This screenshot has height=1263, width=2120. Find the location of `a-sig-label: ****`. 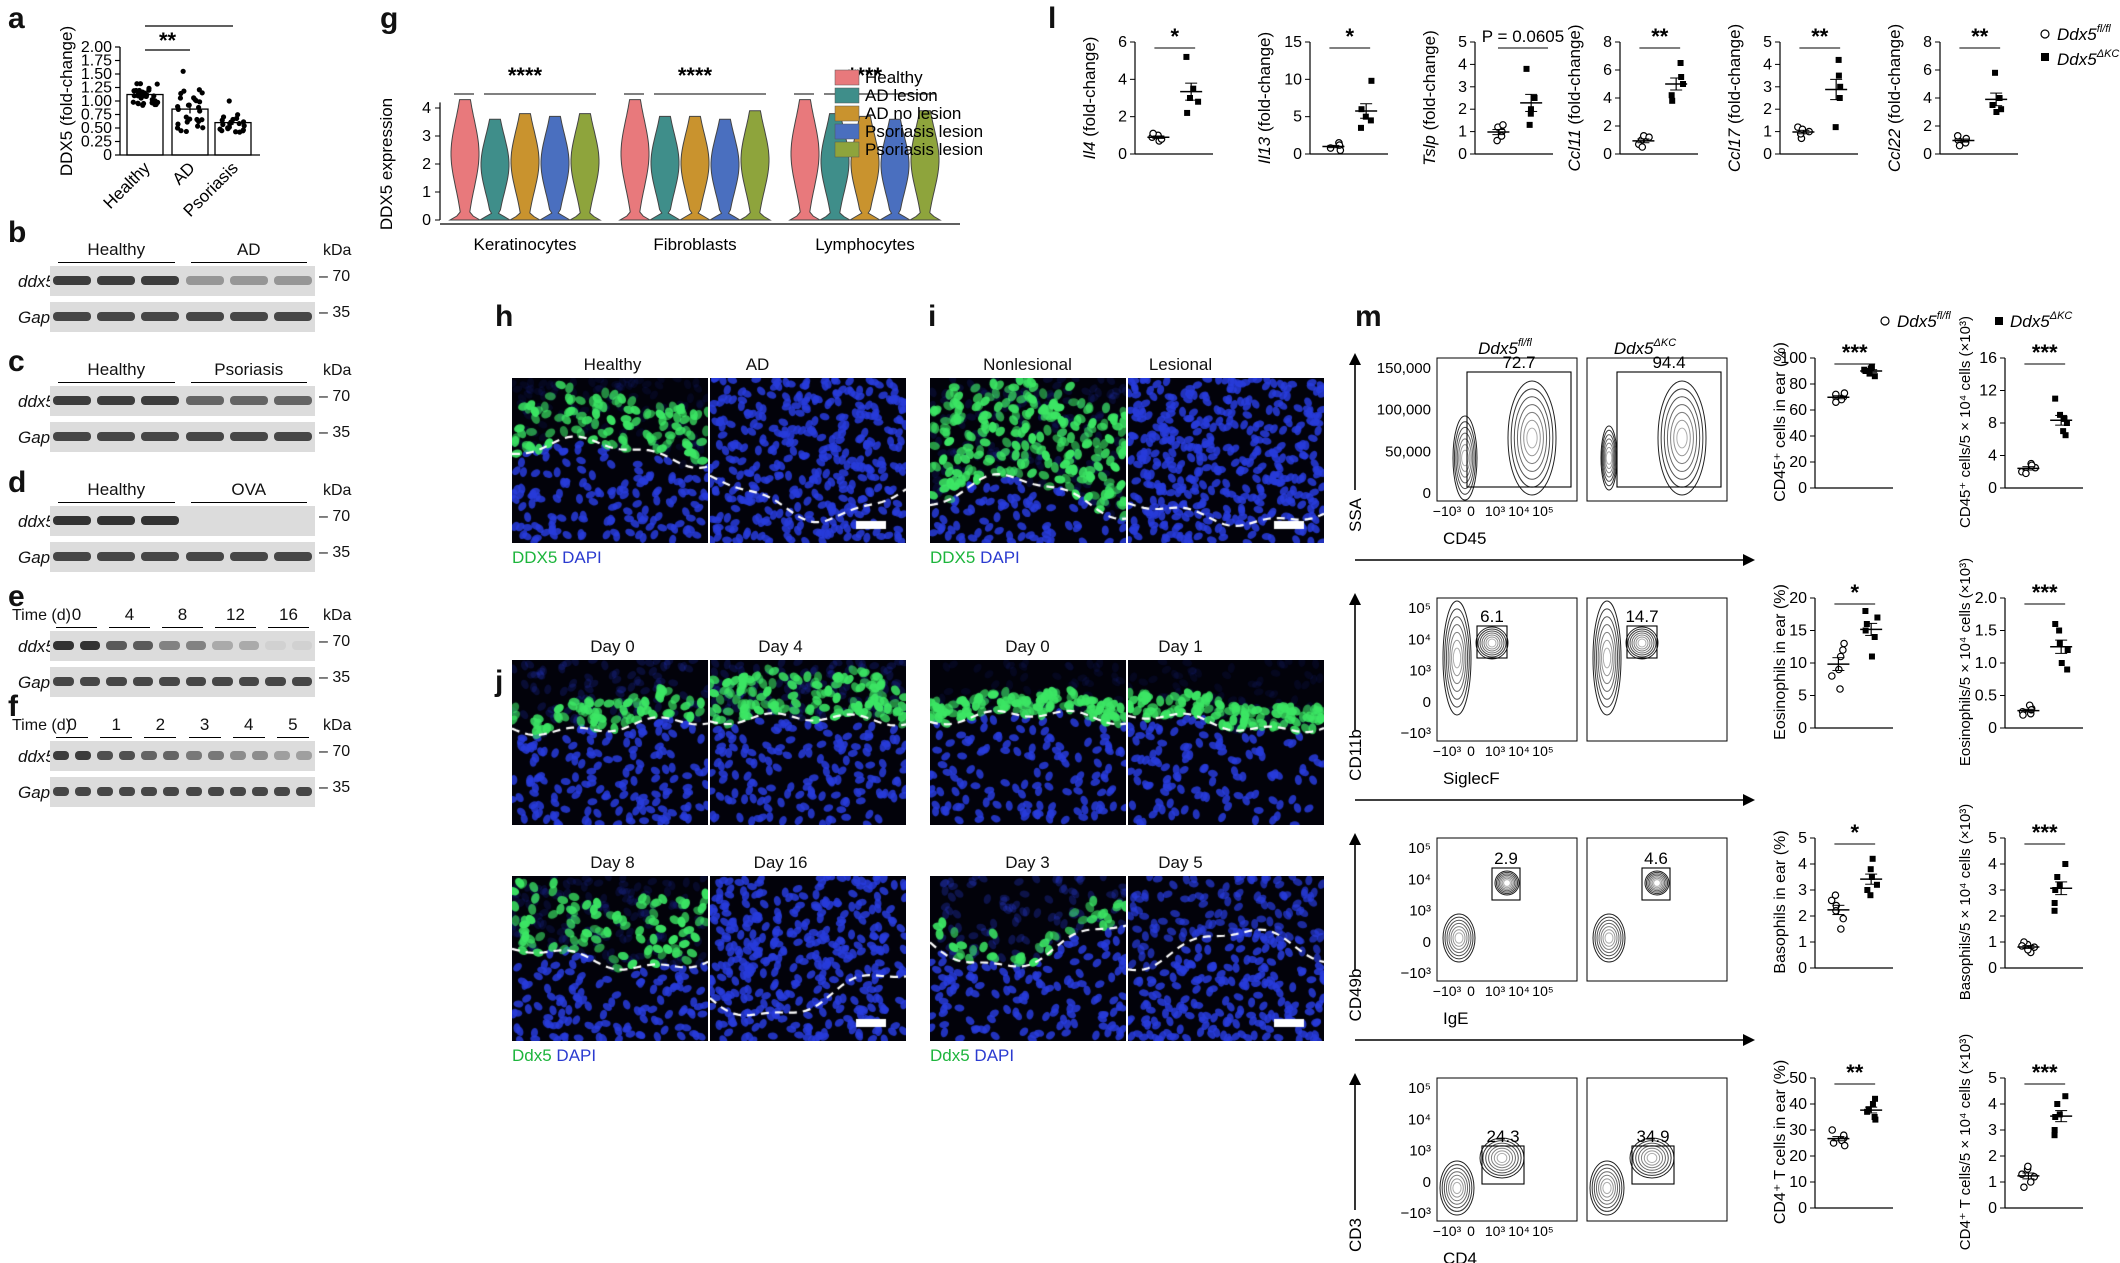

a-sig-label: **** is located at coordinates (189, 24).